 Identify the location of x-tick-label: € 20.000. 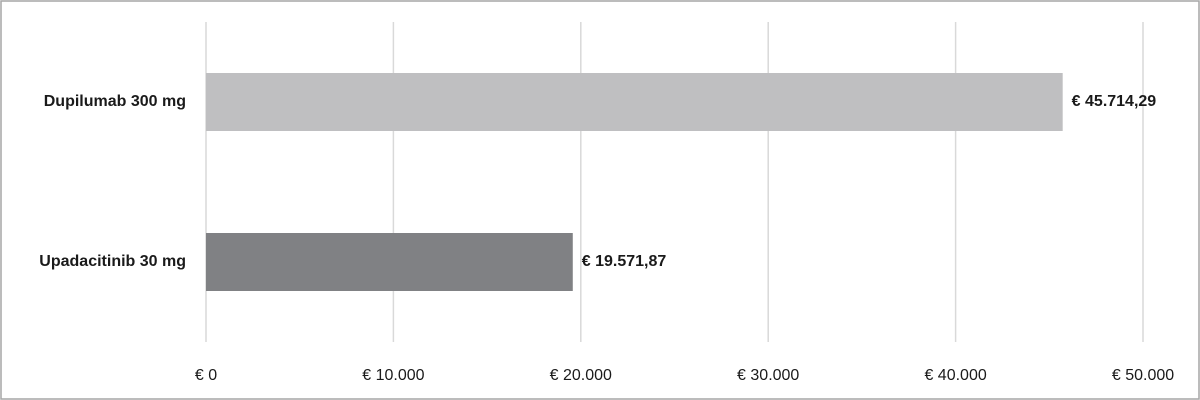
(581, 375).